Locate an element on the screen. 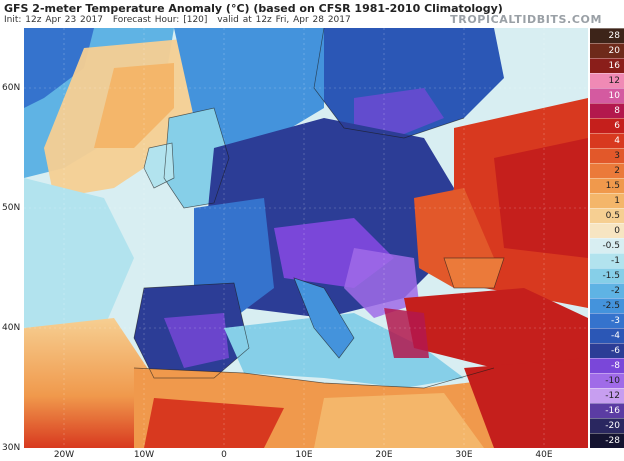 Image resolution: width=624 pixels, height=461 pixels. legend-level: 0.5 is located at coordinates (607, 215).